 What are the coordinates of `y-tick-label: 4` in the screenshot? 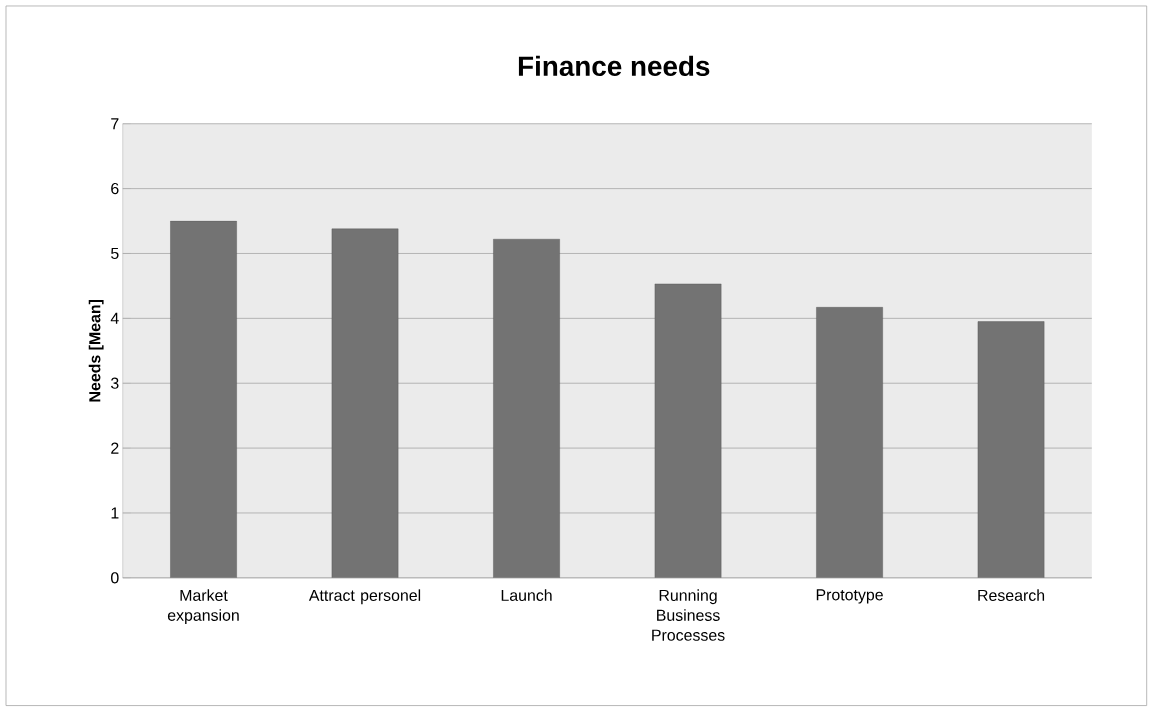 It's located at (114, 319).